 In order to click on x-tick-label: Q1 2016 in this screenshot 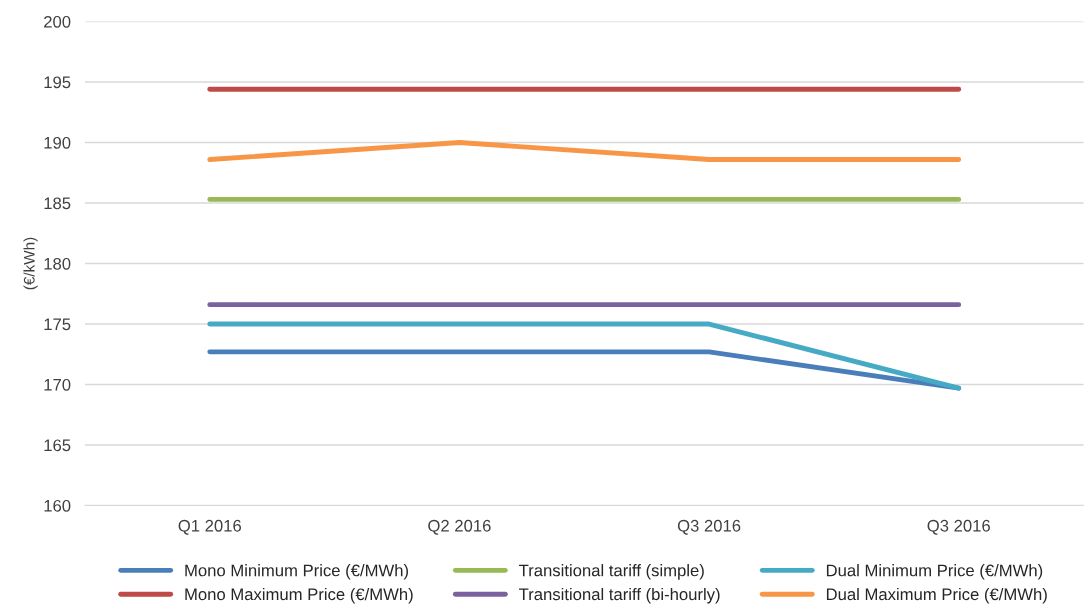, I will do `click(210, 527)`.